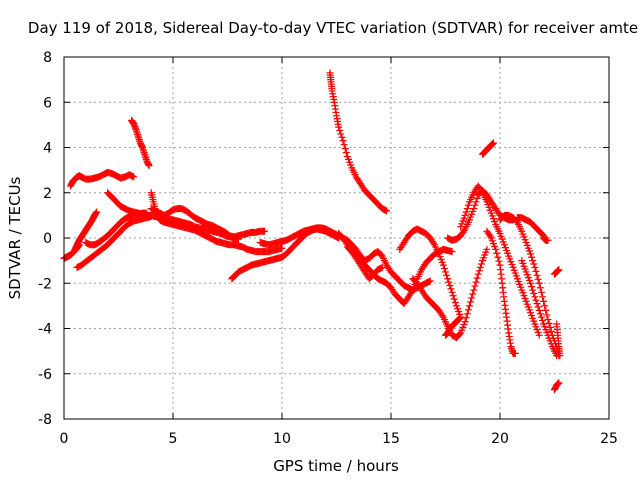 Image resolution: width=640 pixels, height=480 pixels. Describe the element at coordinates (47, 149) in the screenshot. I see `y-tick-label: 4` at that location.